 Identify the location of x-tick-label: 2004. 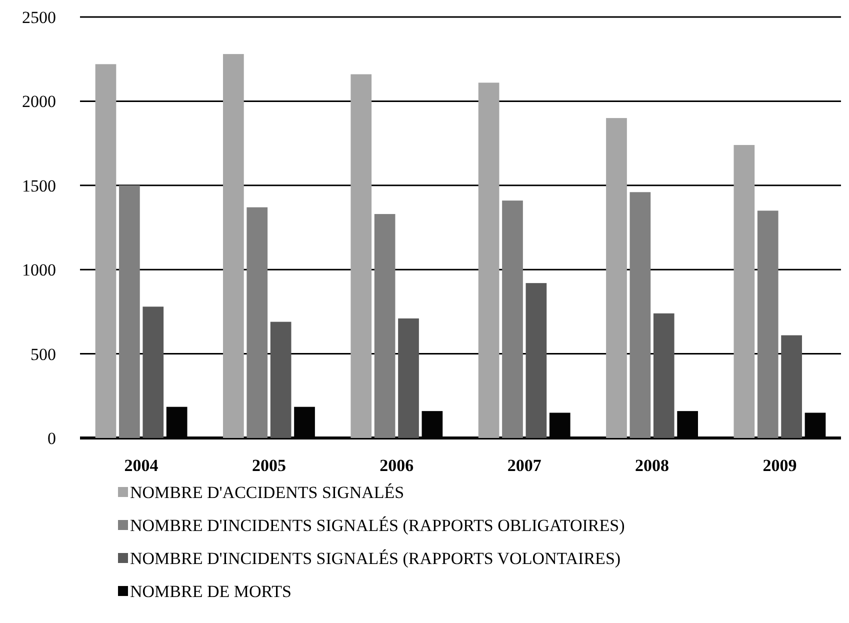
(141, 465).